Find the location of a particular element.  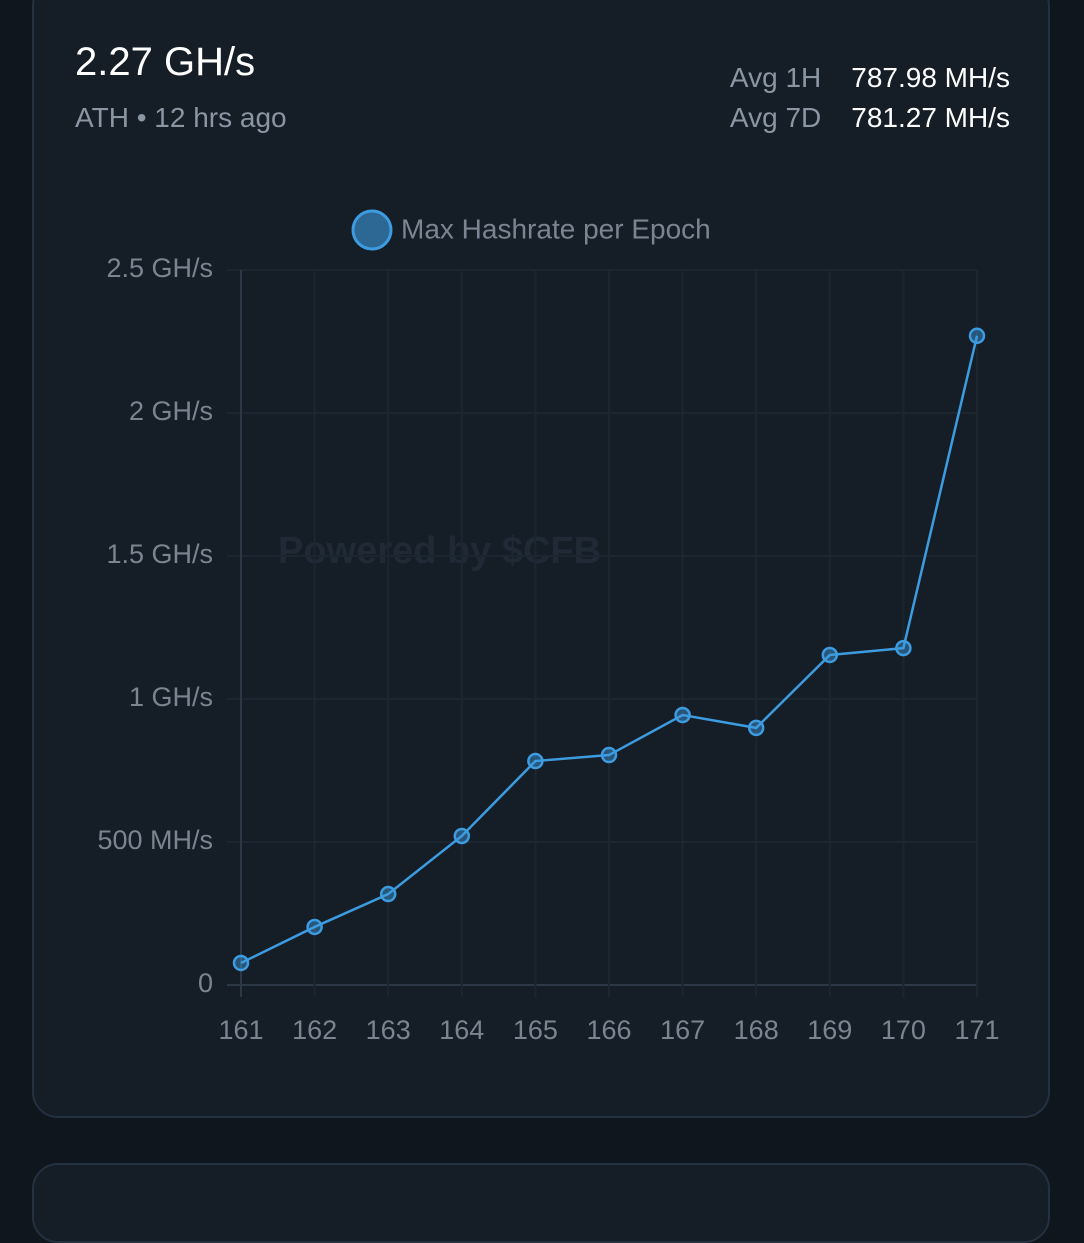

y-tick-label: 500 MH/s is located at coordinates (155, 840).